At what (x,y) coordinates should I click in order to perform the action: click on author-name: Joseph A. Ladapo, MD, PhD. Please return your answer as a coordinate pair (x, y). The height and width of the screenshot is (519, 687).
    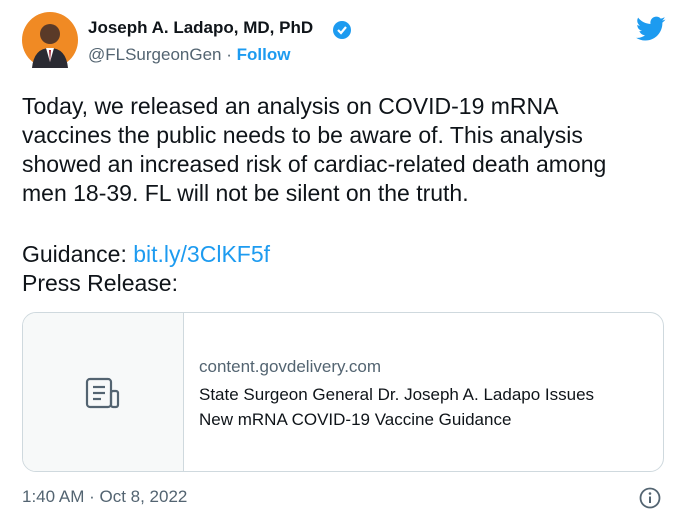
    Looking at the image, I should click on (201, 27).